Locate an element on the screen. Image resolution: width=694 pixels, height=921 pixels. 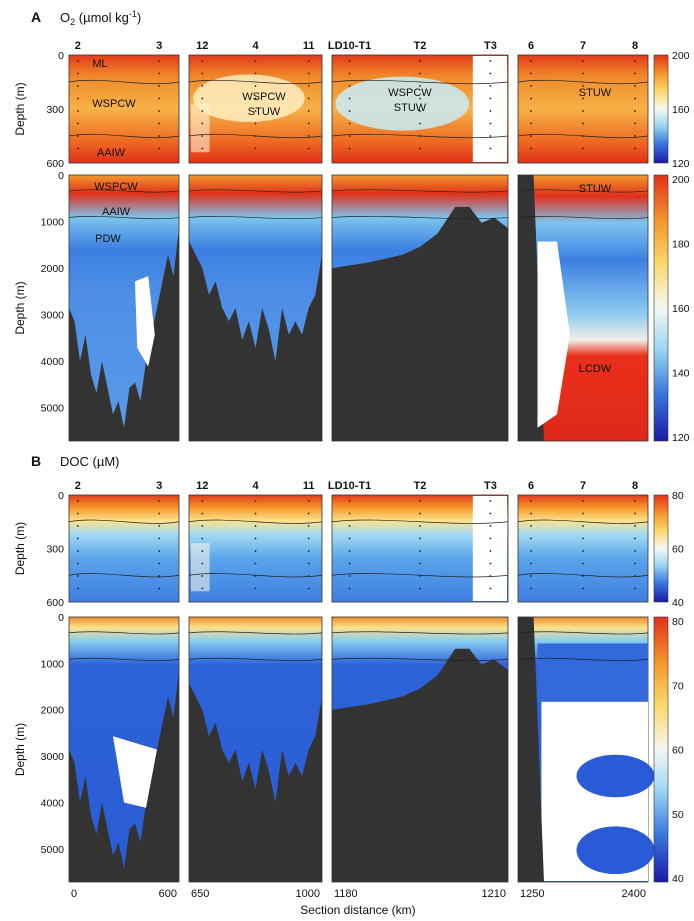
colorbar-tick: 60 is located at coordinates (678, 751).